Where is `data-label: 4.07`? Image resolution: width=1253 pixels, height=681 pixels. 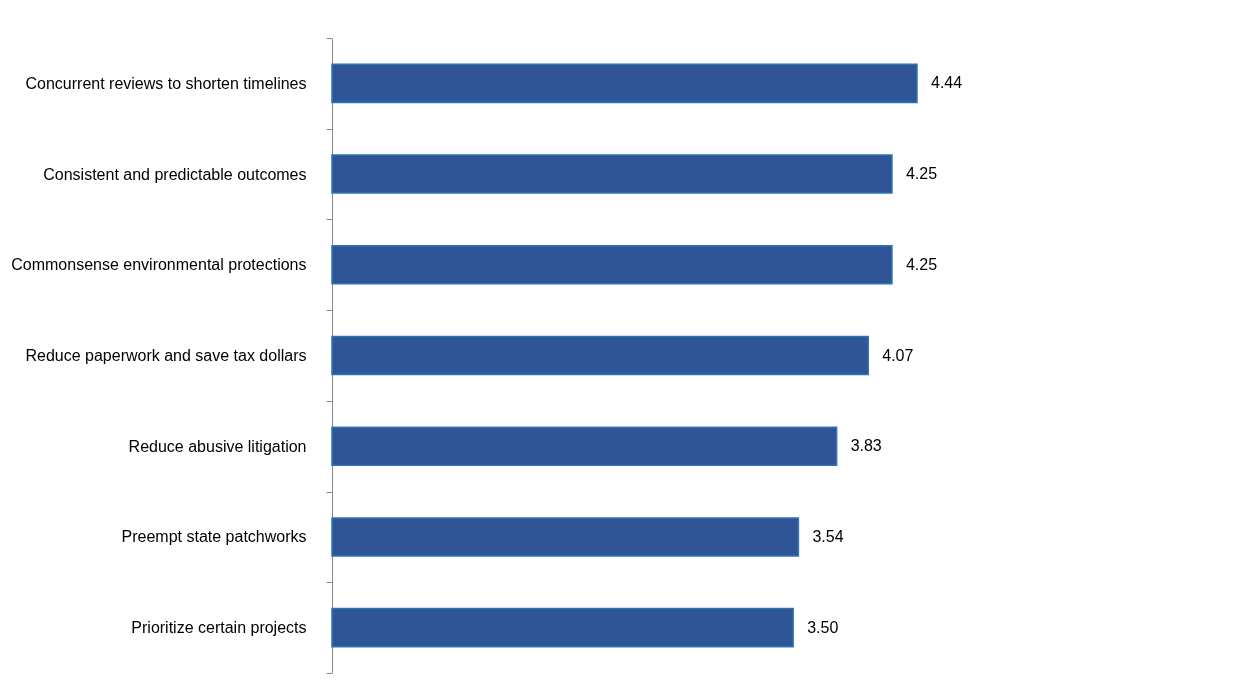 data-label: 4.07 is located at coordinates (898, 355).